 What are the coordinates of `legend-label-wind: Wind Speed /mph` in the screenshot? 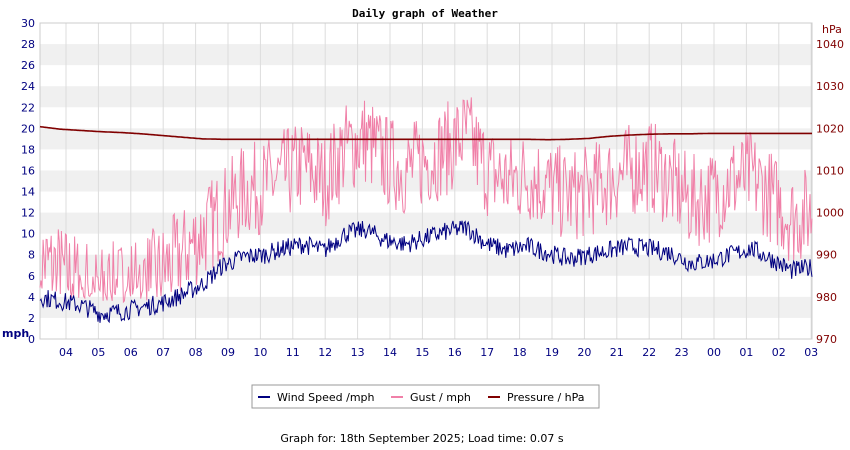 It's located at (326, 397).